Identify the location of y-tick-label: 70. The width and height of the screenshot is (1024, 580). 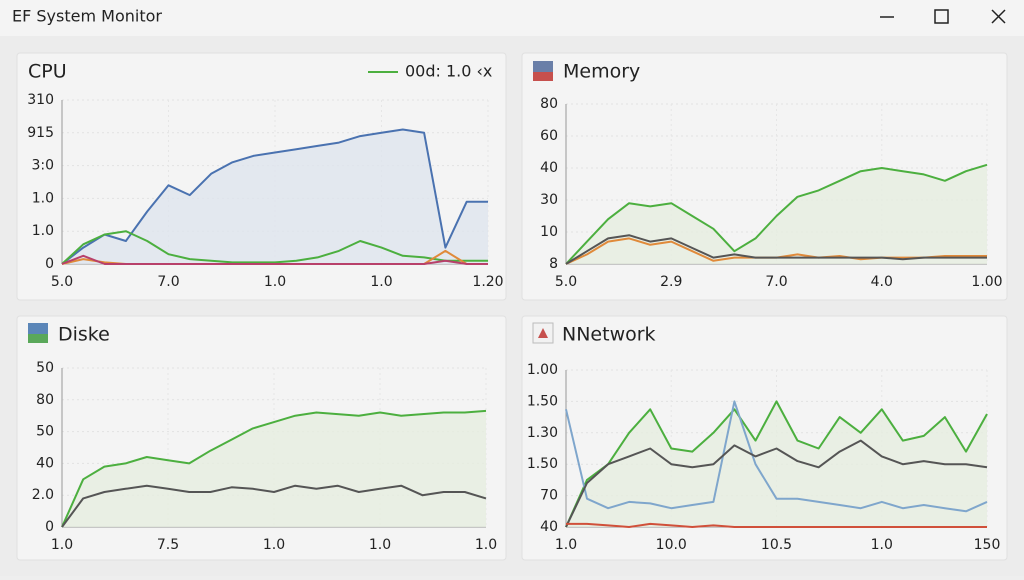
(549, 496).